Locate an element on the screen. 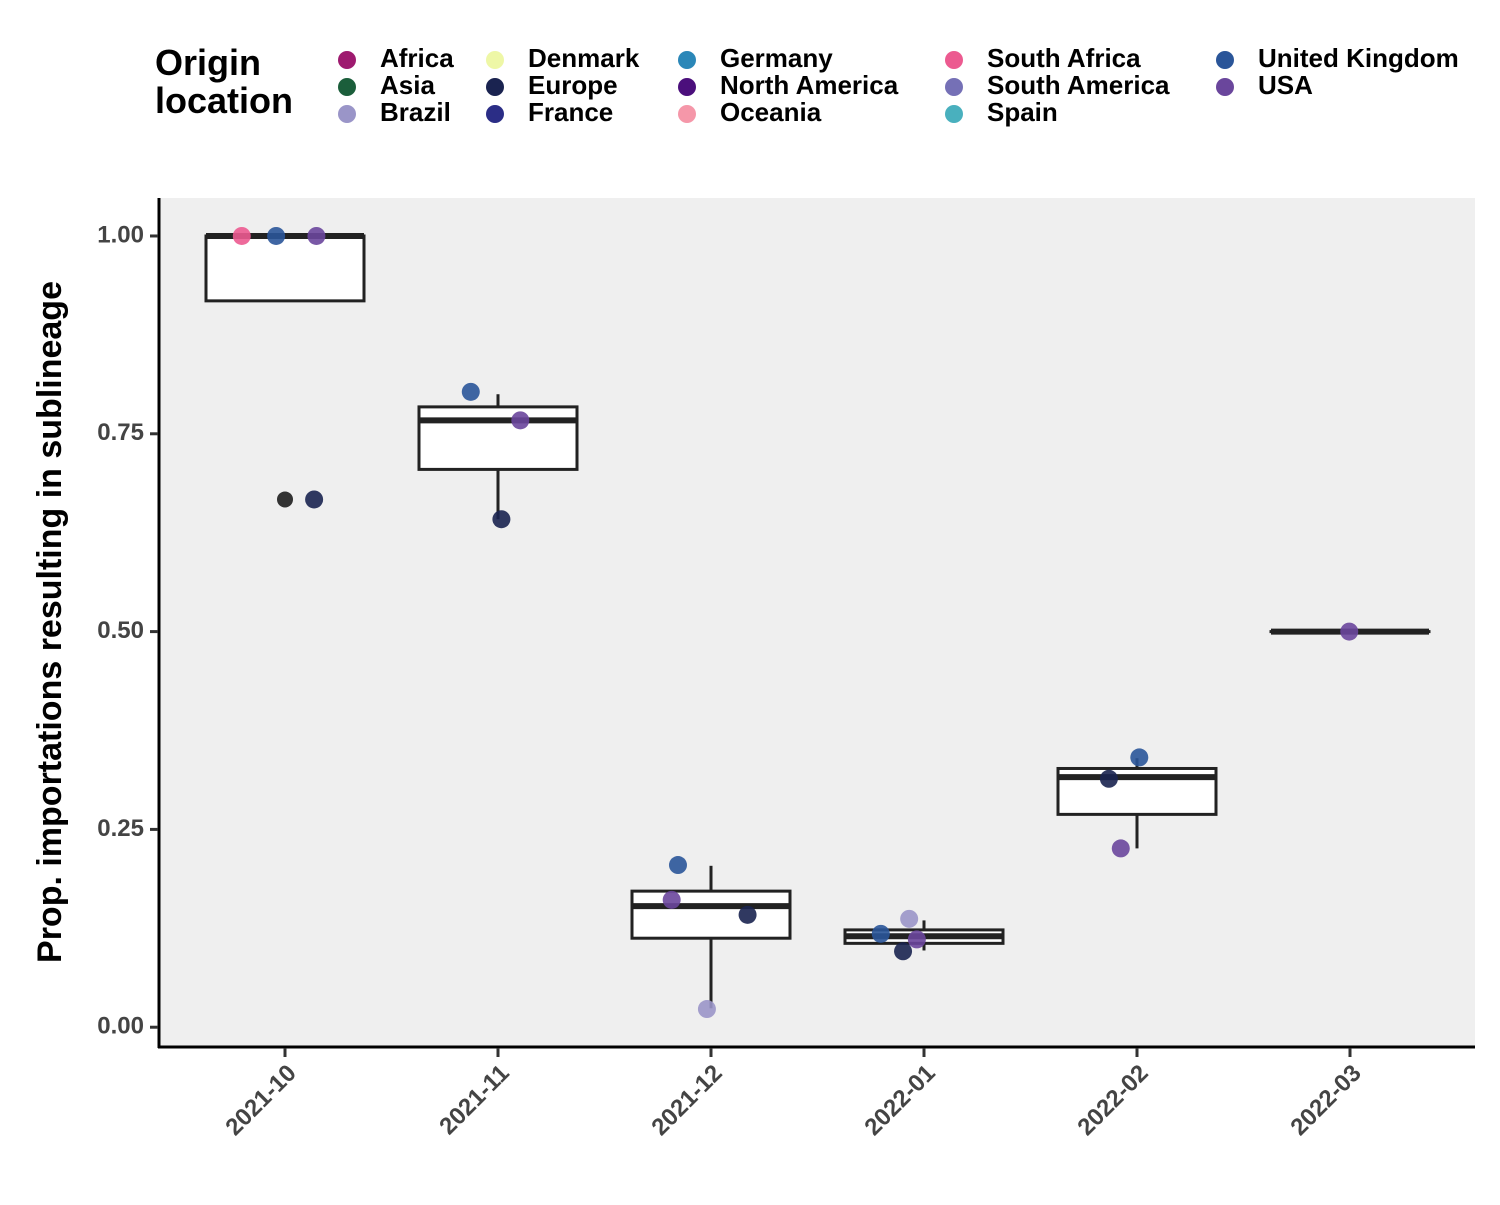 The width and height of the screenshot is (1500, 1205). y-tick-label: 0.25 is located at coordinates (120, 828).